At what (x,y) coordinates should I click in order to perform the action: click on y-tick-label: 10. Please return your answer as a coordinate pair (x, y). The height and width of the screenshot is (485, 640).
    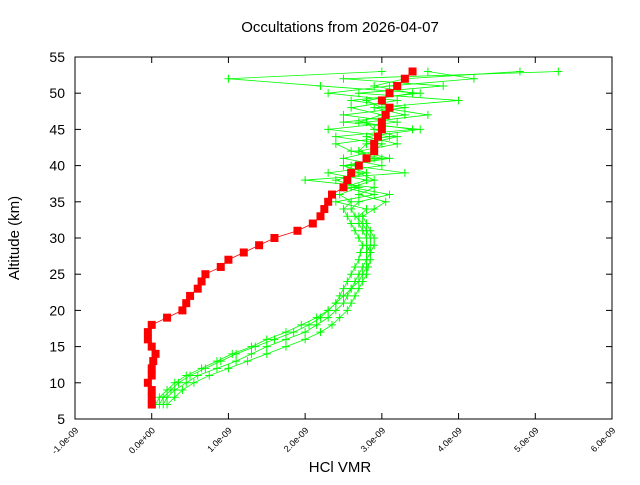
    Looking at the image, I should click on (57, 383).